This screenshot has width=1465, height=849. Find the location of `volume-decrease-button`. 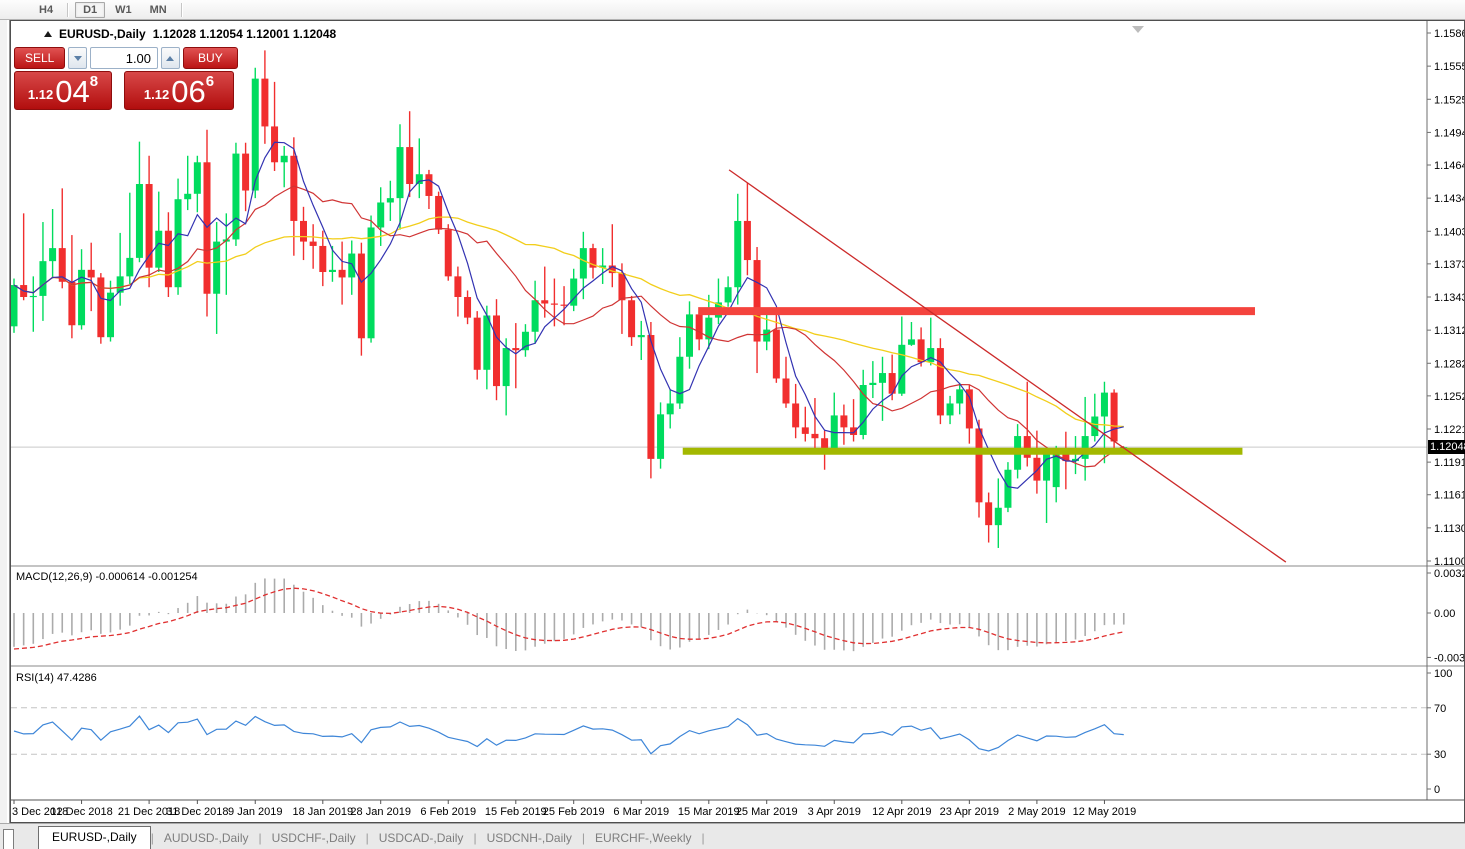

volume-decrease-button is located at coordinates (78, 58).